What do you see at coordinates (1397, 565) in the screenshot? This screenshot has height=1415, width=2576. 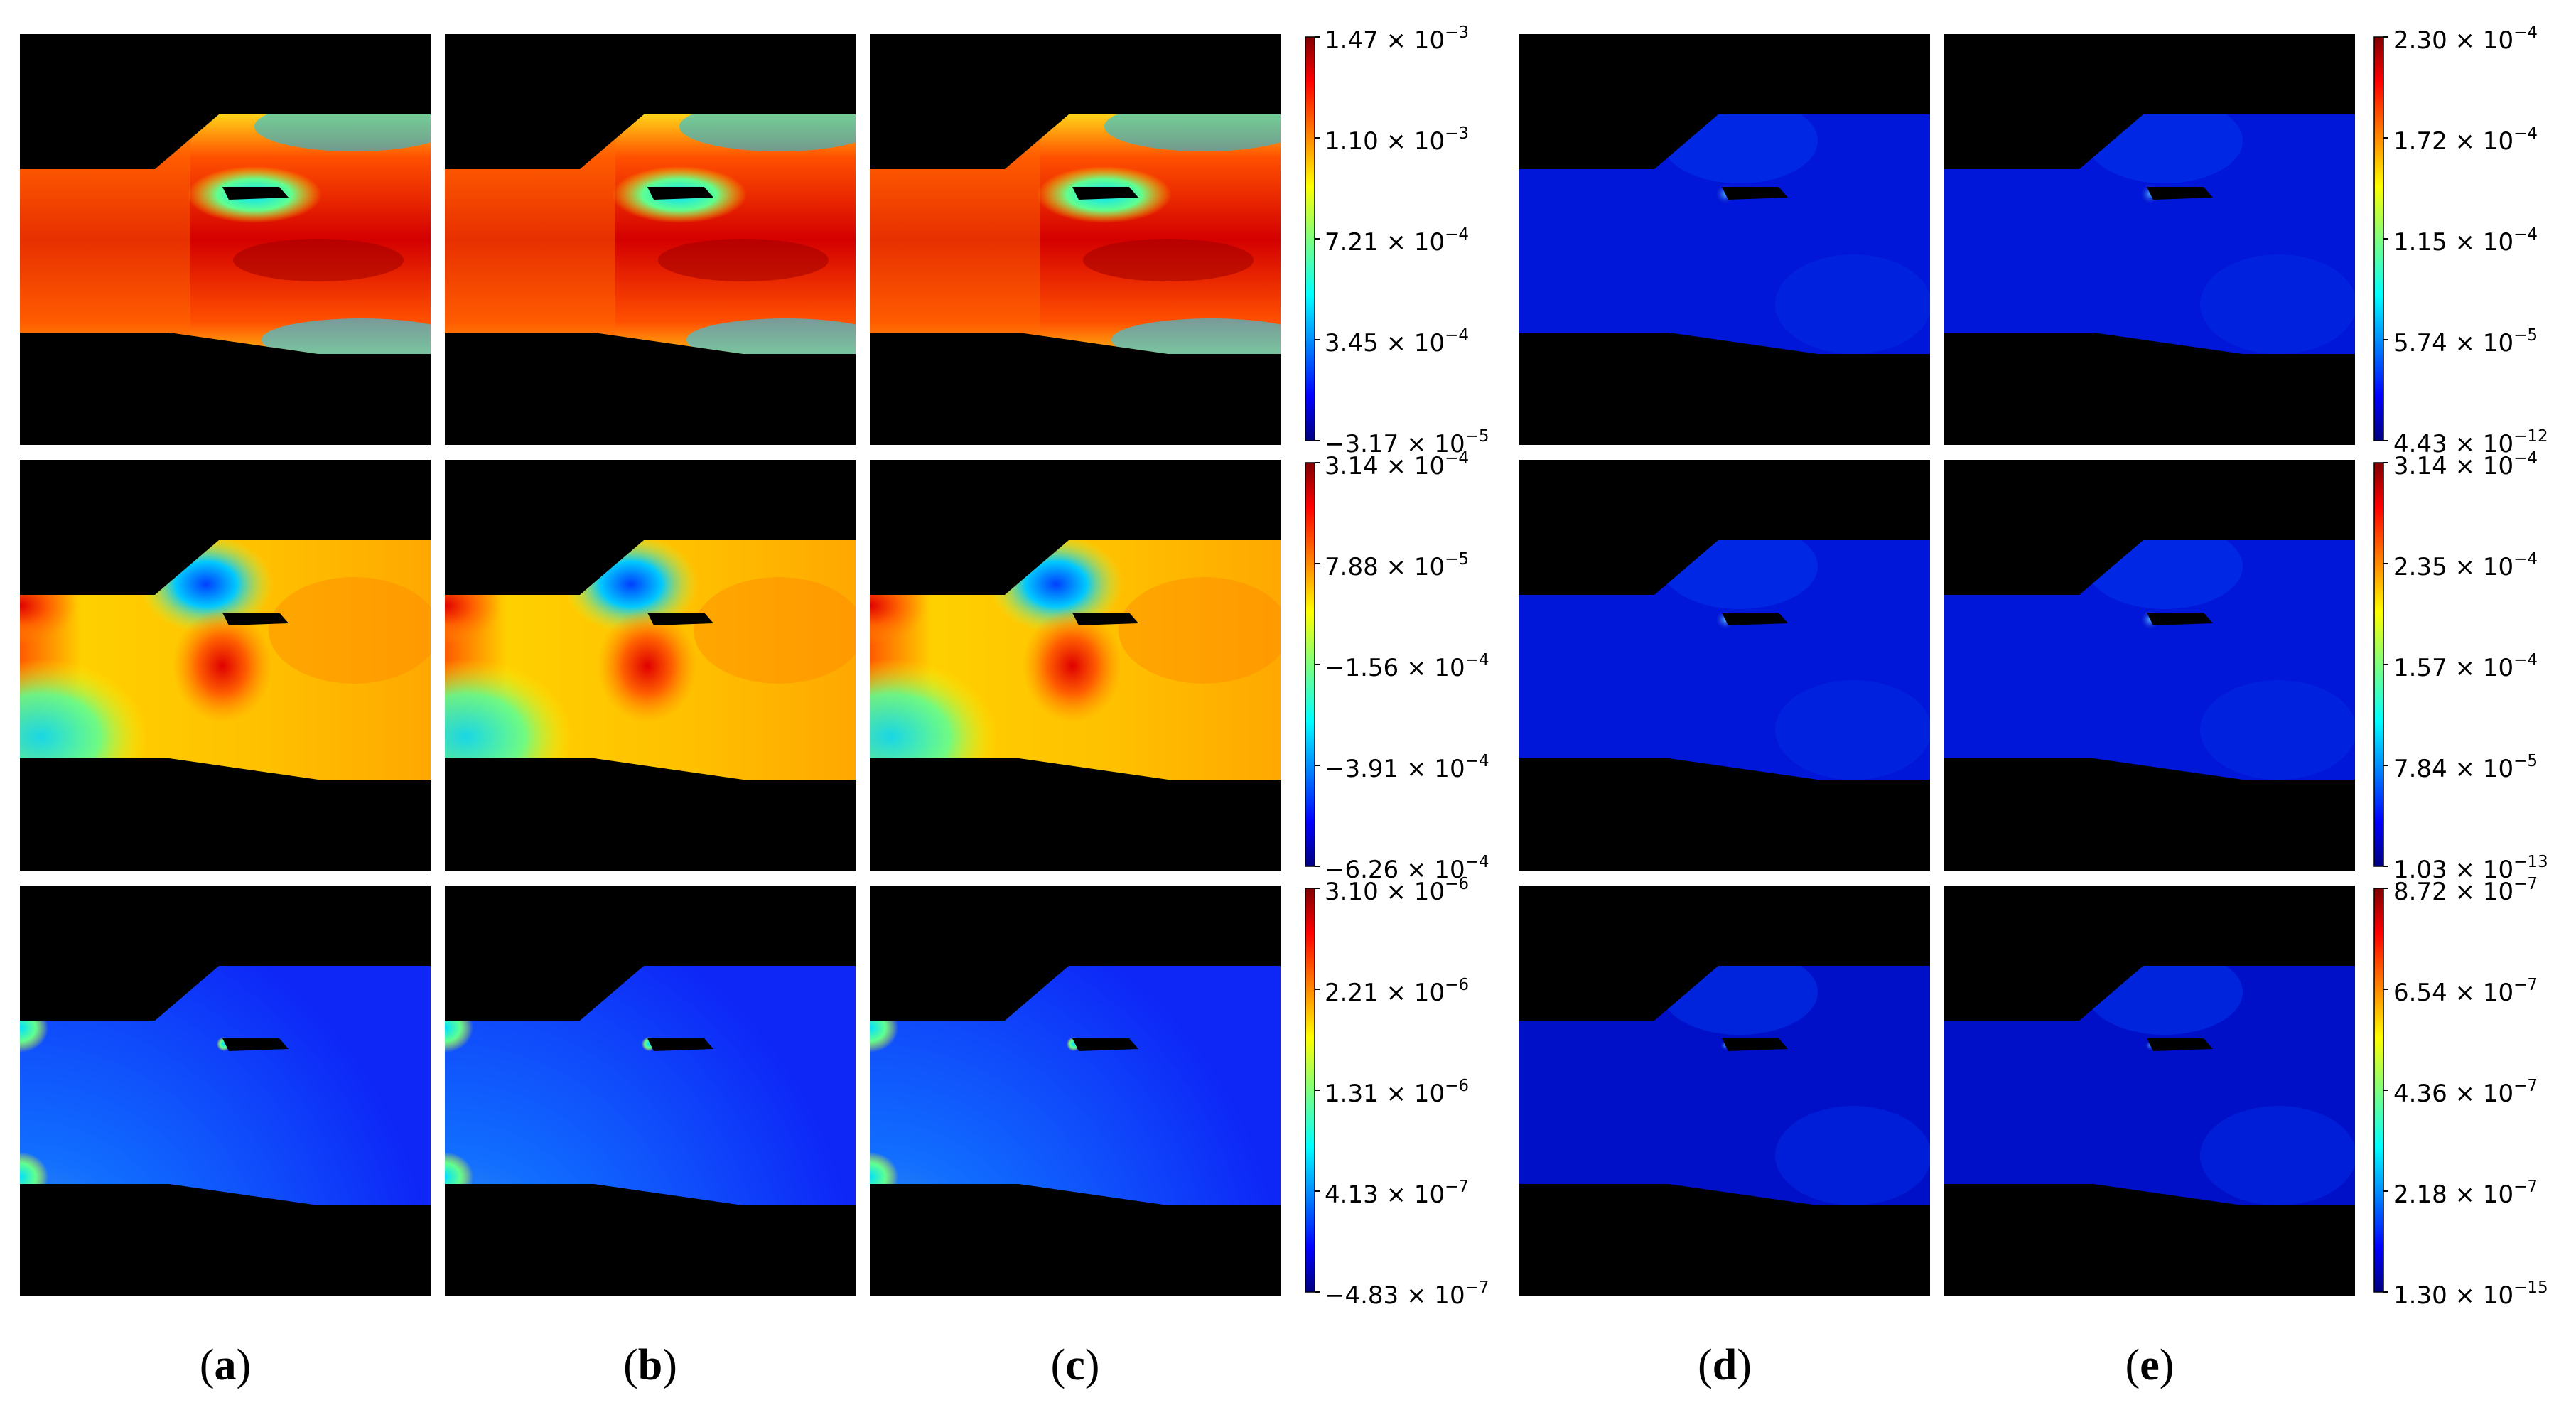 I see `colorbar-tick-label: 7.88 × 10⁻⁵` at bounding box center [1397, 565].